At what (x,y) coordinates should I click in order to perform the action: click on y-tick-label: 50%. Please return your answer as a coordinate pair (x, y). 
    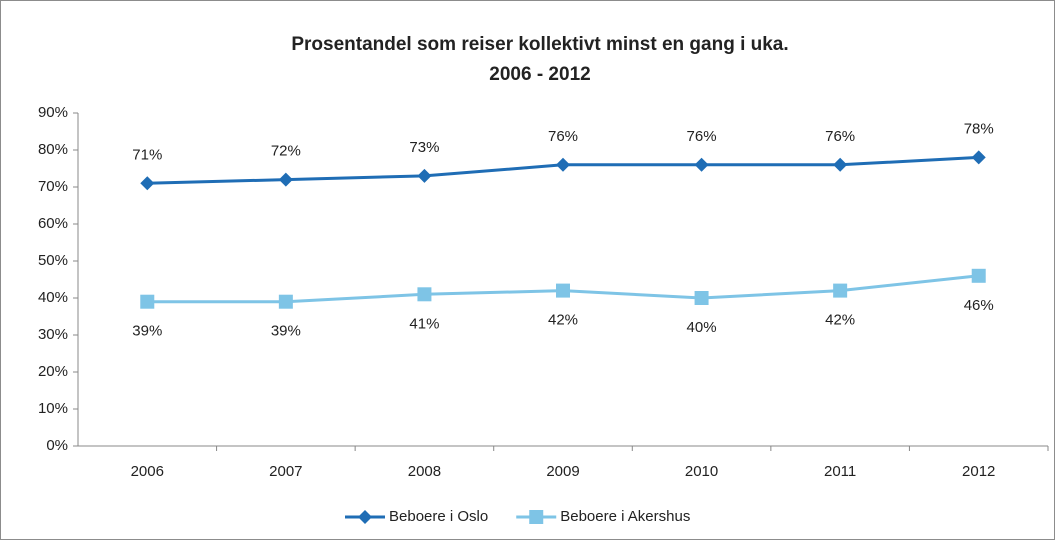
    Looking at the image, I should click on (53, 260).